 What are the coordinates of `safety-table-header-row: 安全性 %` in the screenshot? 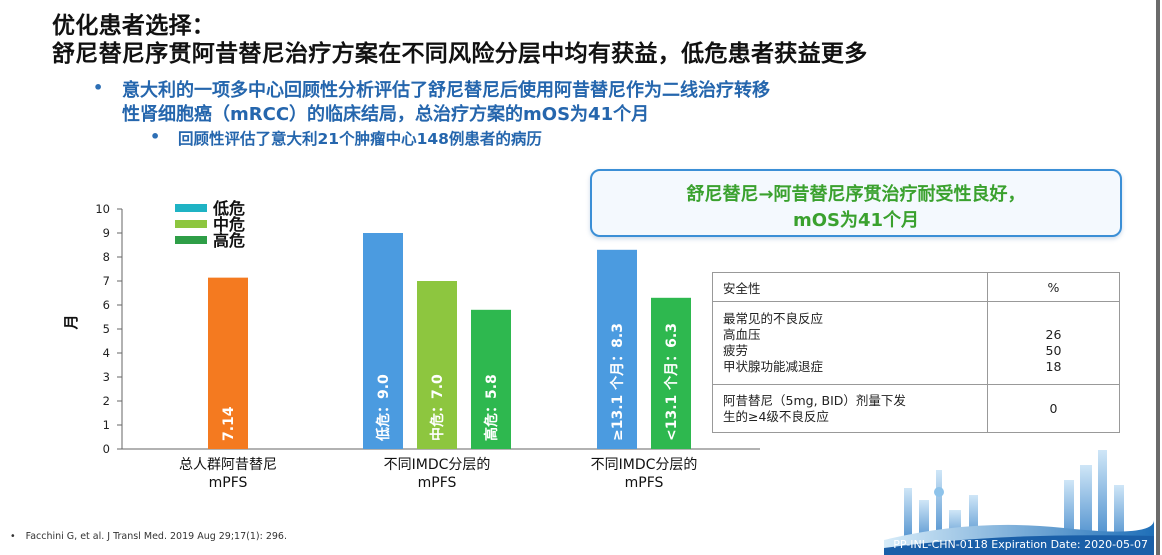 It's located at (916, 287).